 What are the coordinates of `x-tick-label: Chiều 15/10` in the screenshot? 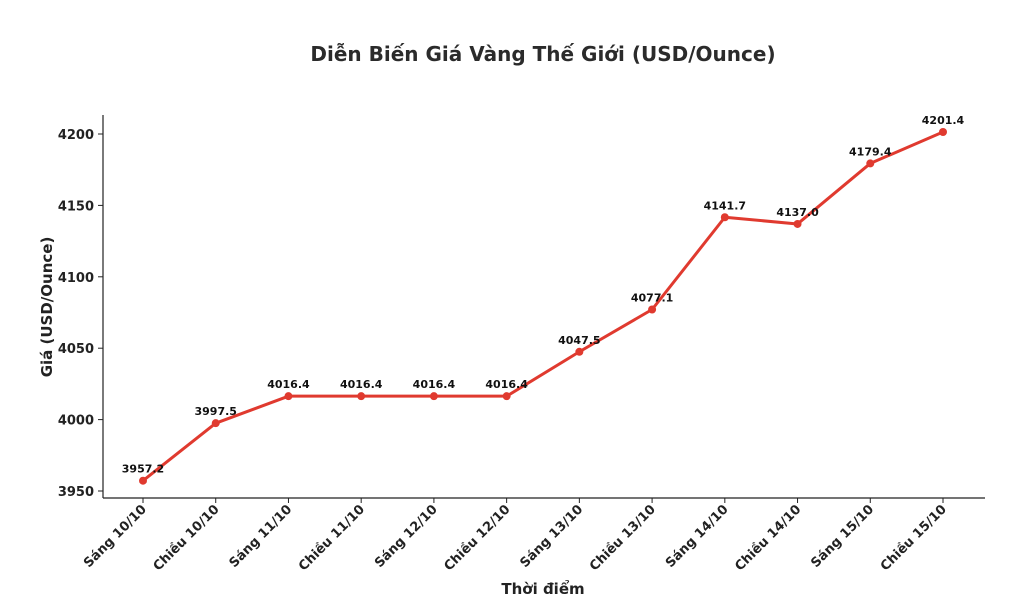 It's located at (914, 538).